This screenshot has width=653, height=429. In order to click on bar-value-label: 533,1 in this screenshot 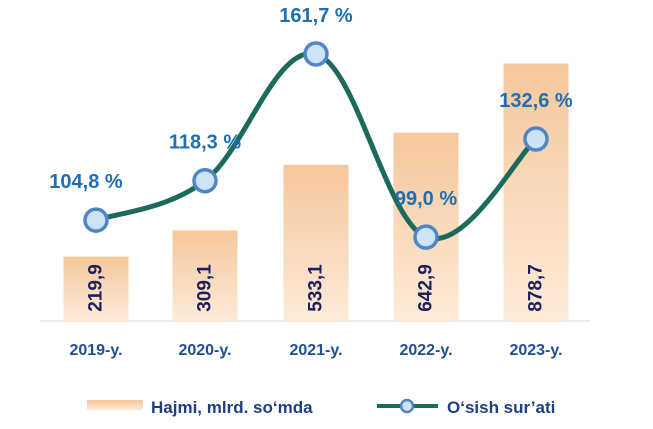, I will do `click(316, 288)`.